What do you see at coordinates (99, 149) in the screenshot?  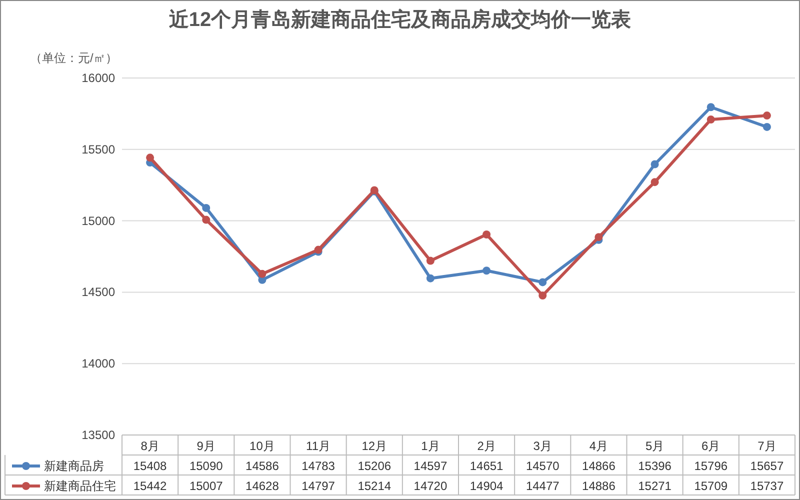 I see `y-tick-label: 15500` at bounding box center [99, 149].